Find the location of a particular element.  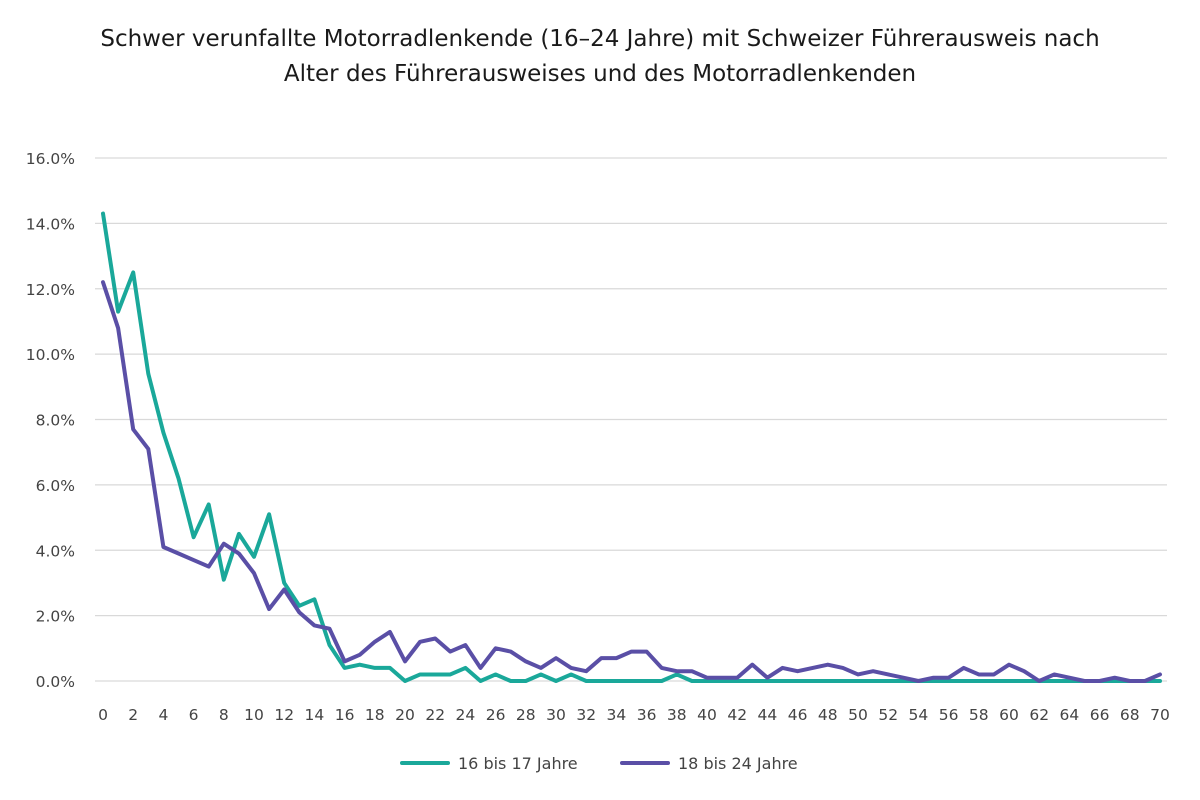

x-tick-label: 32 is located at coordinates (586, 715).